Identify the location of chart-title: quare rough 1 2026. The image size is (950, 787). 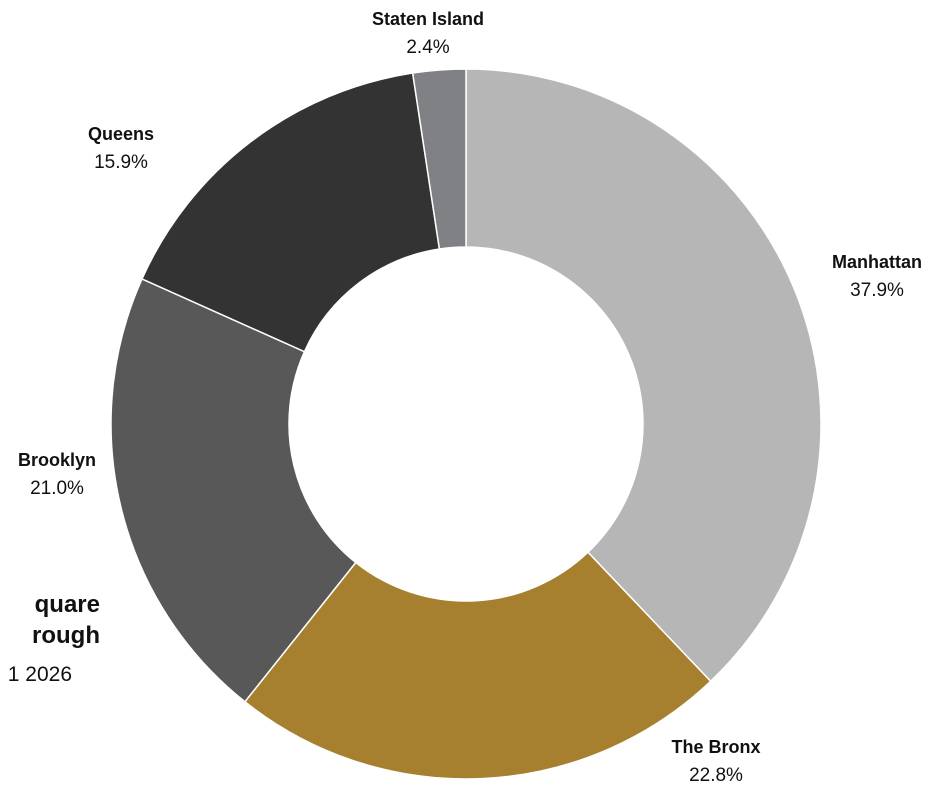
(54, 638).